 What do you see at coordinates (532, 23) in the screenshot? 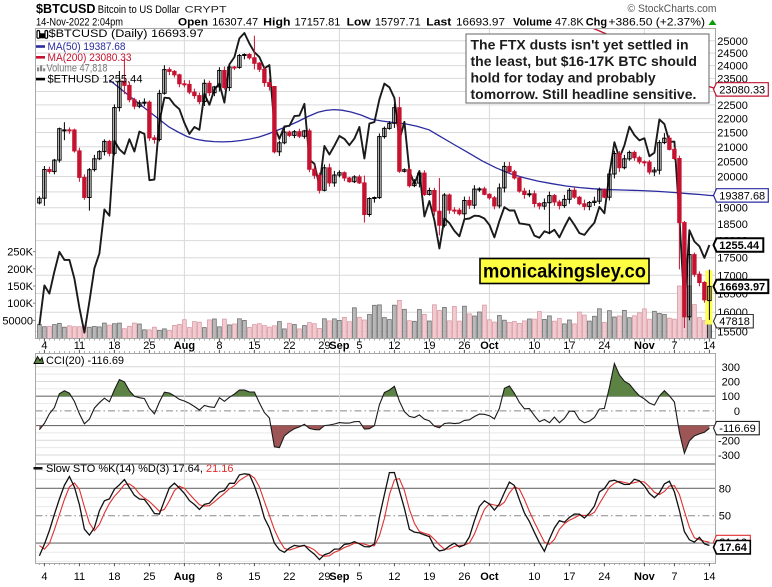
I see `svg-text: Volume` at bounding box center [532, 23].